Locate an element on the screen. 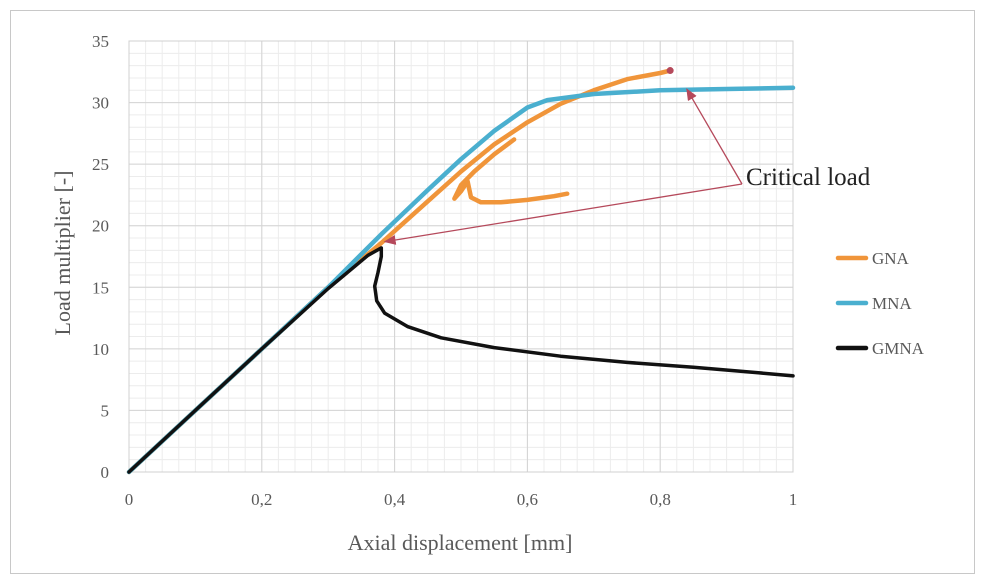 Image resolution: width=987 pixels, height=583 pixels. legend: GNA MNA GMNA is located at coordinates (880, 303).